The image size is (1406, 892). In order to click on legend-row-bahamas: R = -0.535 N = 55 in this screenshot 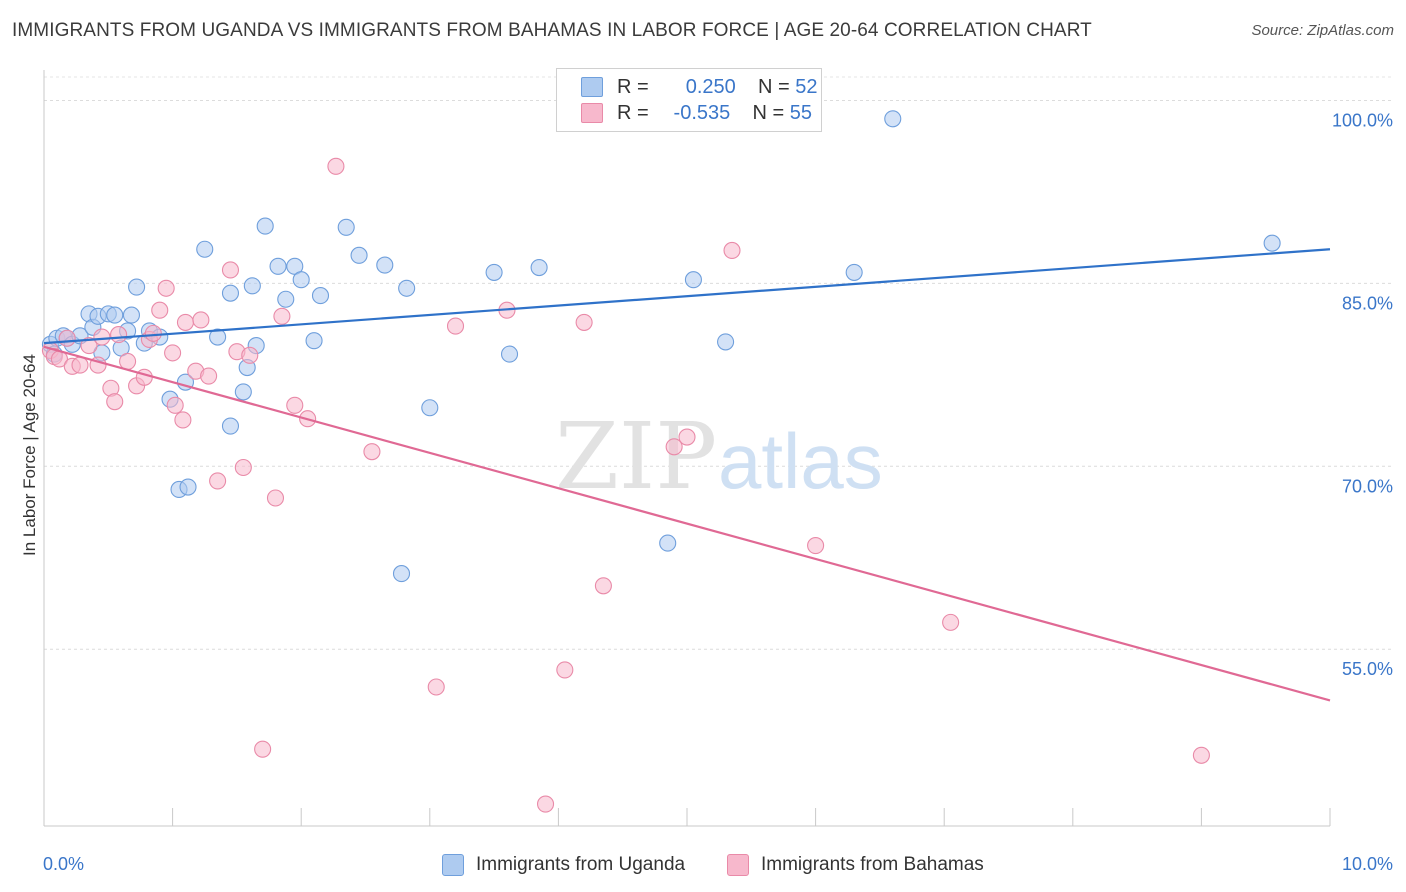, I will do `click(696, 113)`.